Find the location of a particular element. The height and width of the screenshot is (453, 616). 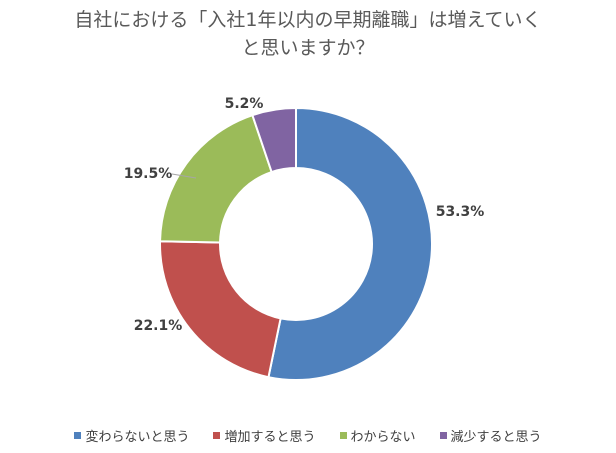

legend-label: 増加すると思う is located at coordinates (270, 437).